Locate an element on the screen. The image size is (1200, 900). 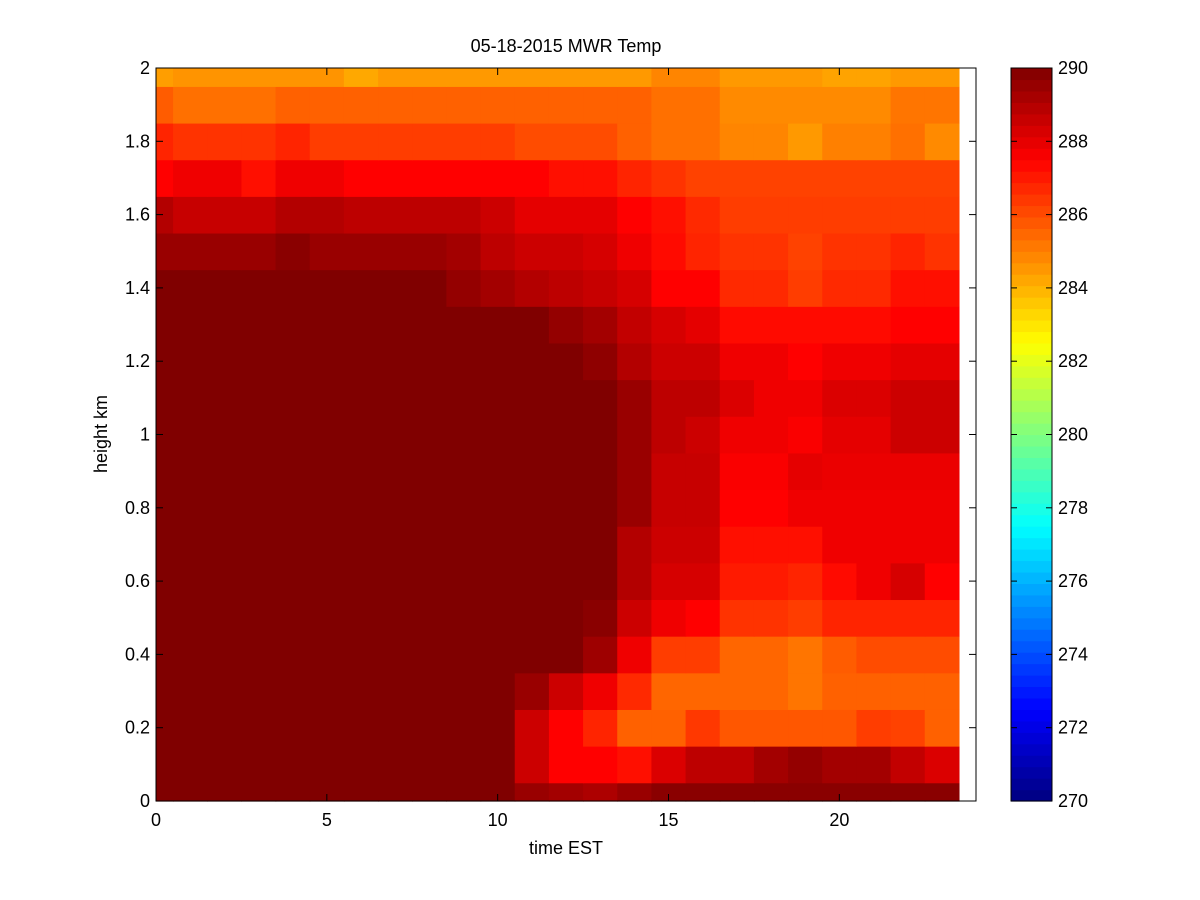
colorbar-tick-label: 282 is located at coordinates (1073, 361).